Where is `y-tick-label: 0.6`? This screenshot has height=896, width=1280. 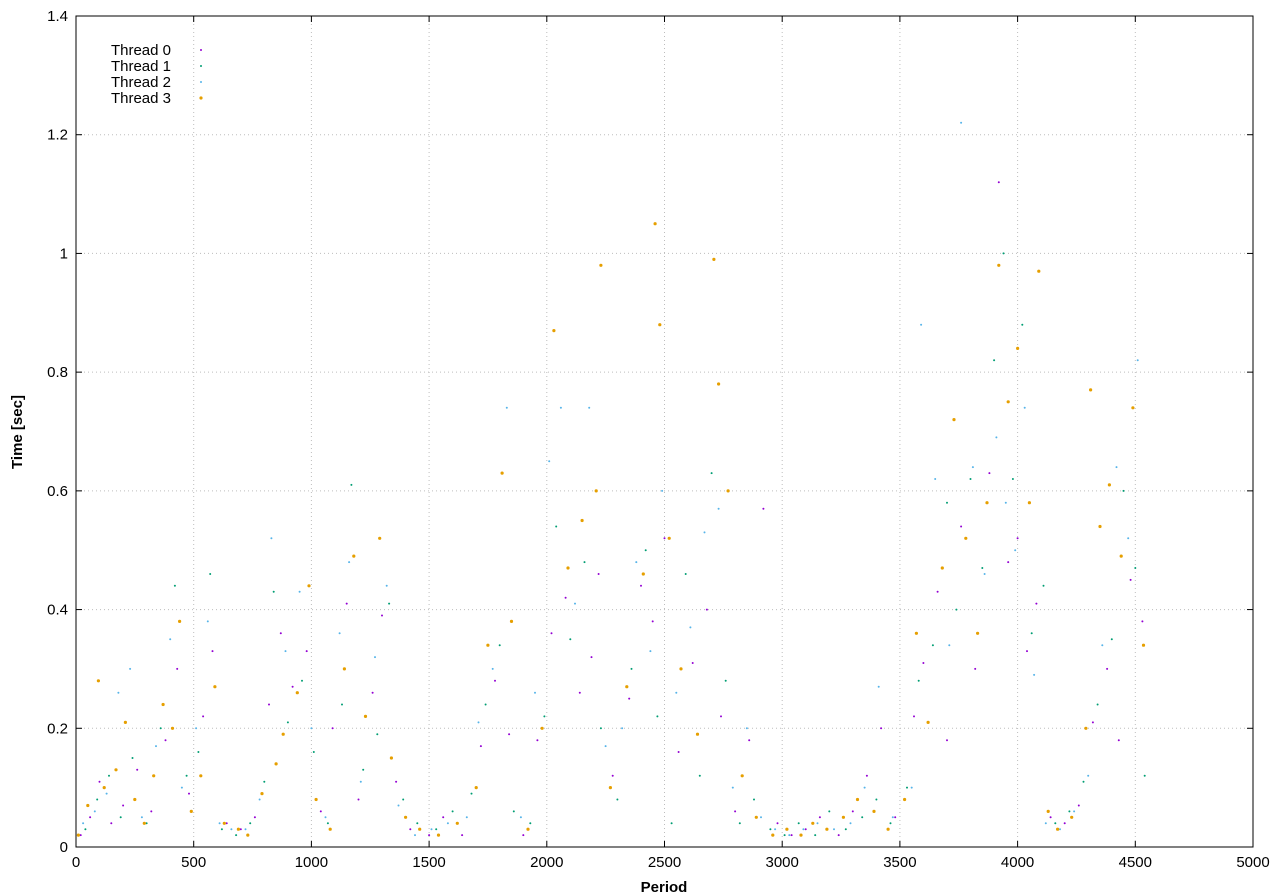
y-tick-label: 0.6 is located at coordinates (57, 491).